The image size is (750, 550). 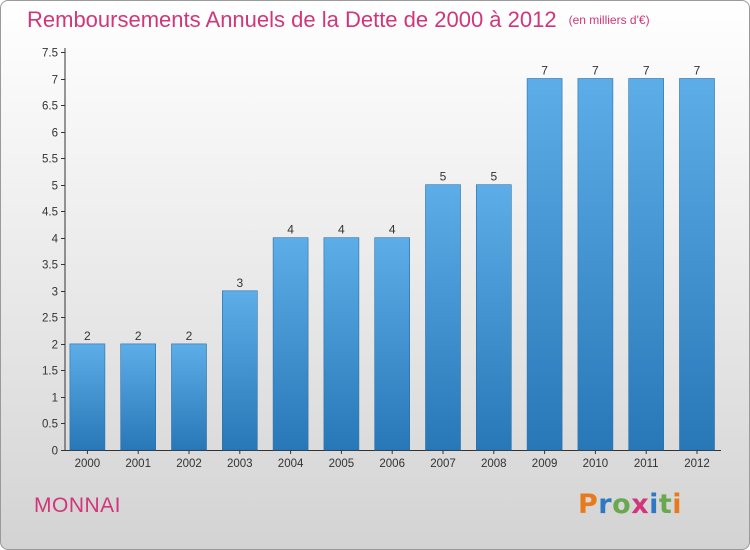 I want to click on logo-letter: P, so click(x=588, y=504).